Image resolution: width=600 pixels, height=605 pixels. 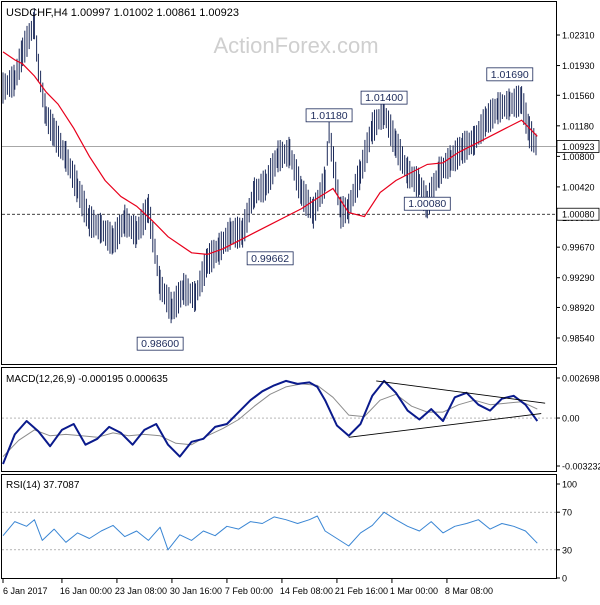 I want to click on time-tick-label: 7 Feb 00:00, so click(x=249, y=591).